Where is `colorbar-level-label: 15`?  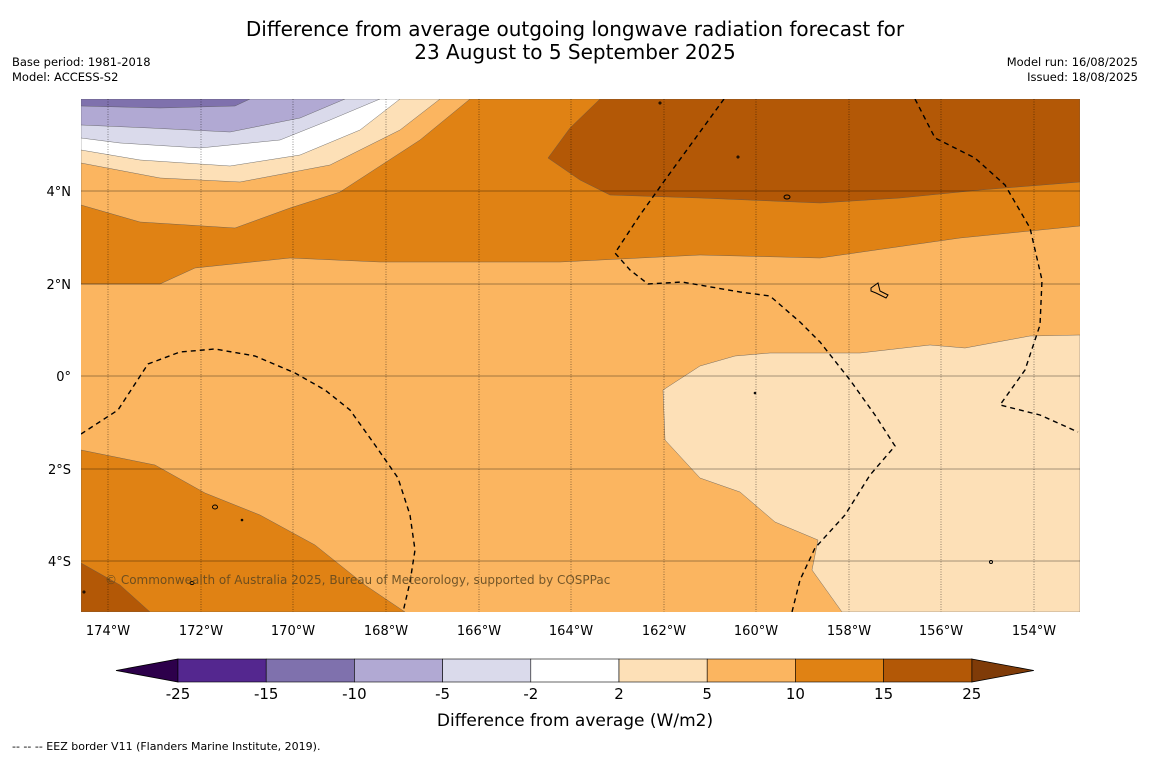 colorbar-level-label: 15 is located at coordinates (883, 694).